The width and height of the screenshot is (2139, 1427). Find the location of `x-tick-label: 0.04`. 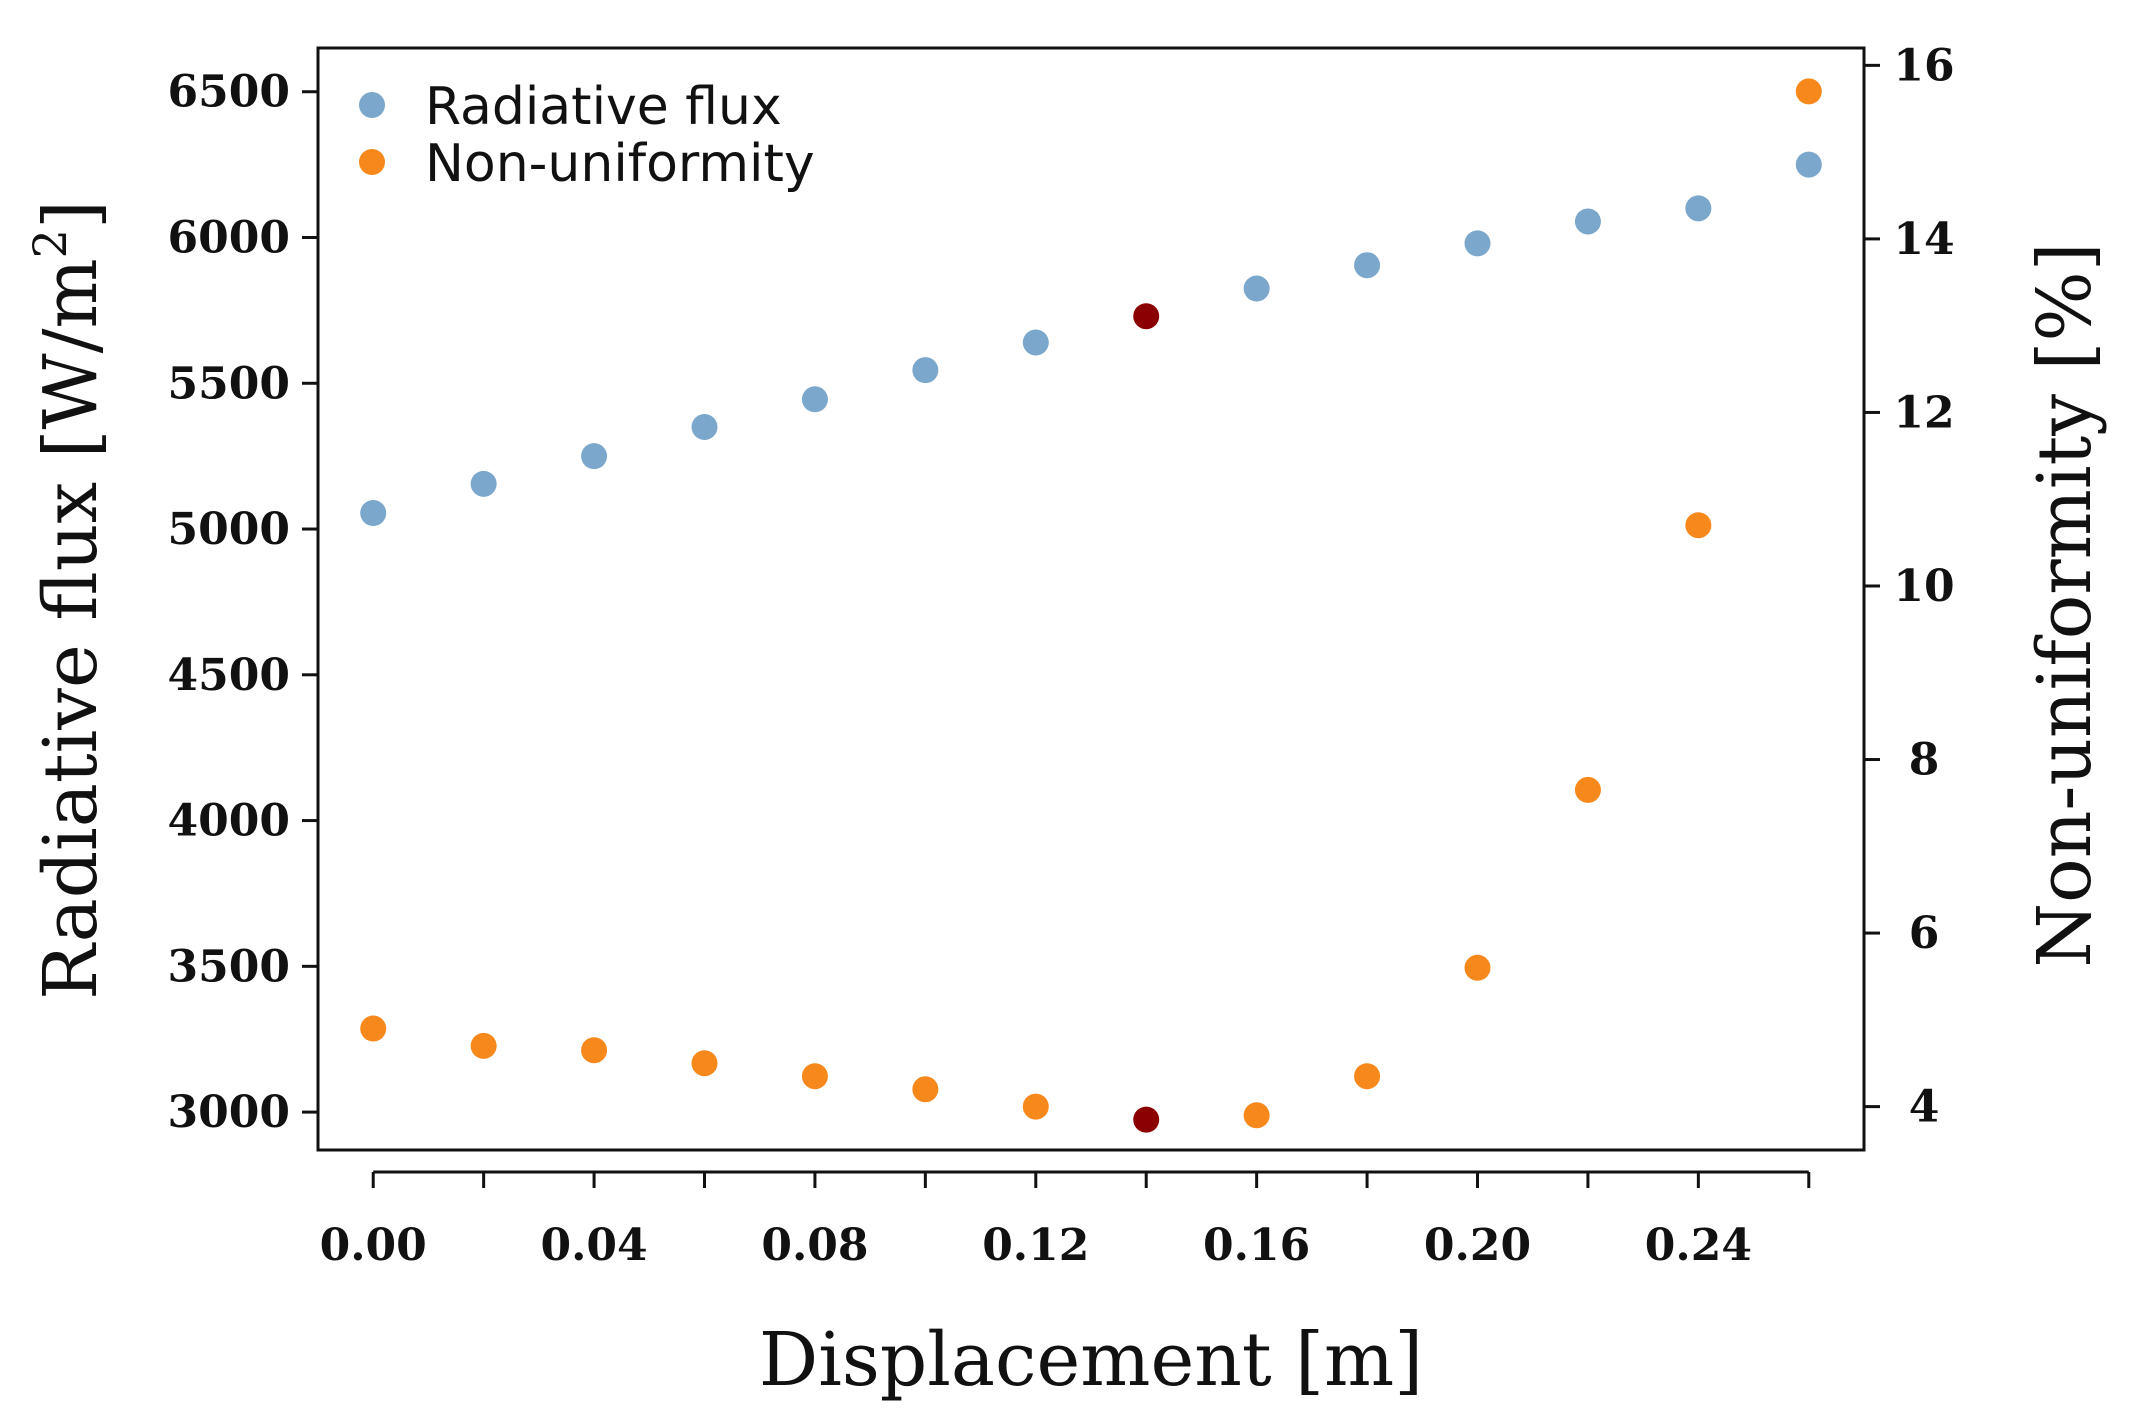

x-tick-label: 0.04 is located at coordinates (593, 1245).